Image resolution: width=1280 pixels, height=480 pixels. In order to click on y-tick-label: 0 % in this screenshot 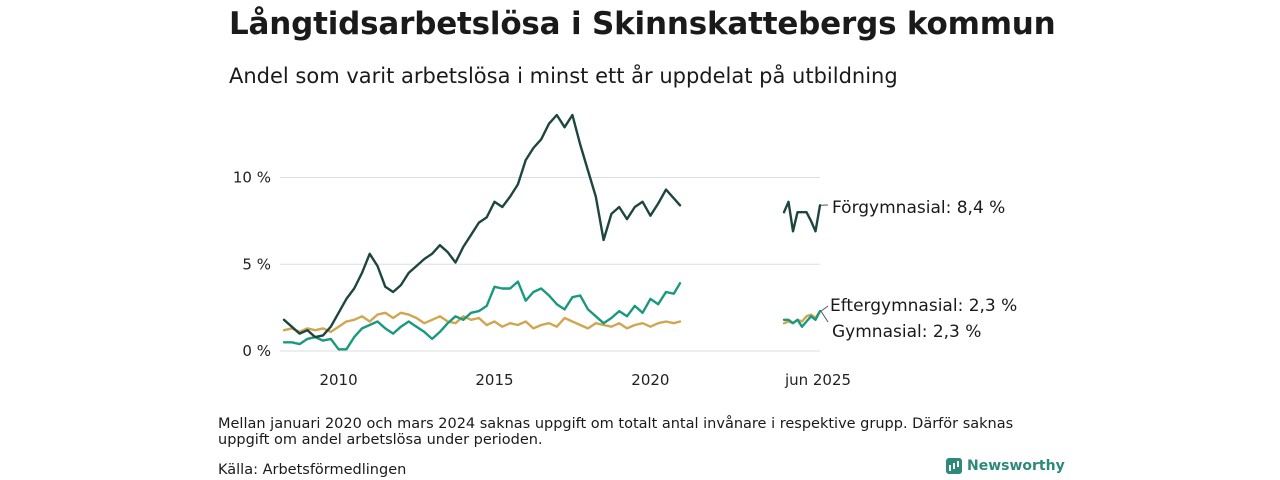, I will do `click(256, 351)`.